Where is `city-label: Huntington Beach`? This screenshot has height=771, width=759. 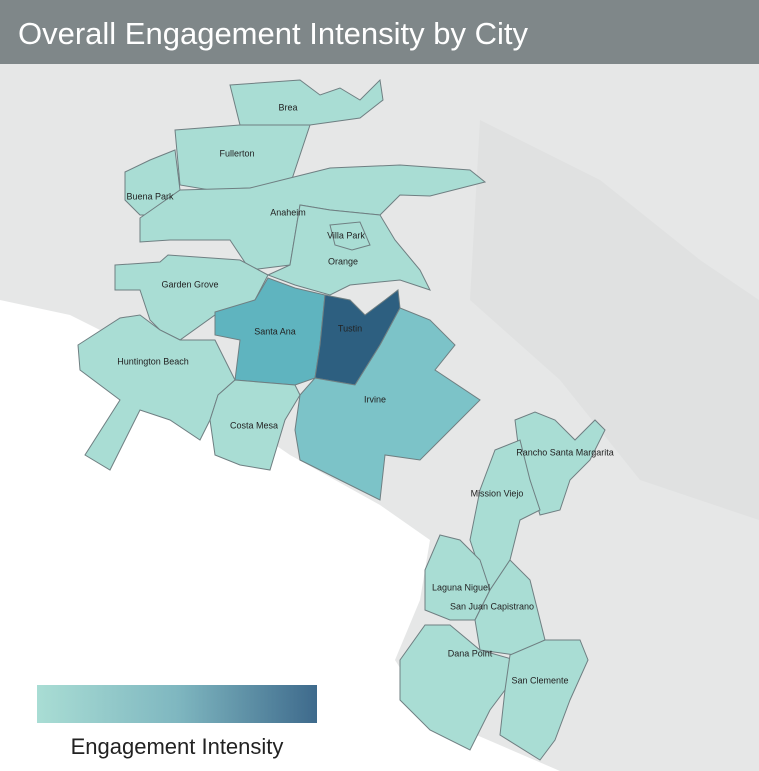 city-label: Huntington Beach is located at coordinates (153, 361).